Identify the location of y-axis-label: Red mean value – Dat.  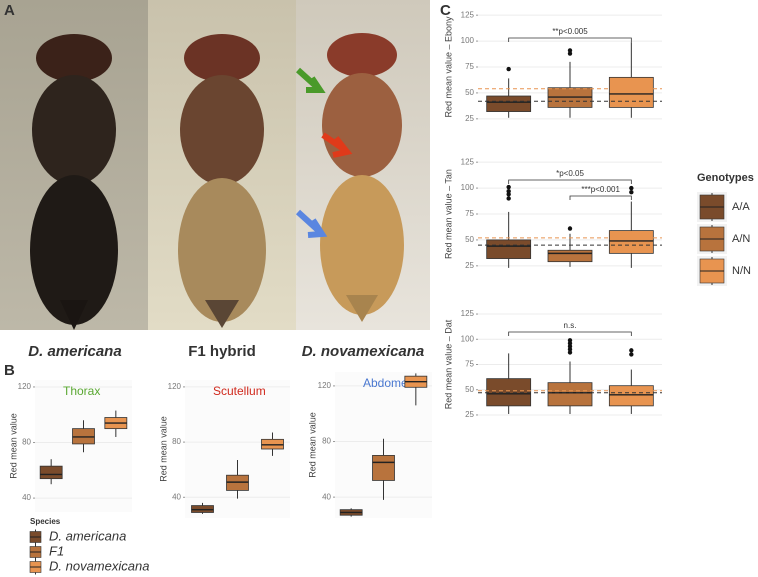
(448, 364).